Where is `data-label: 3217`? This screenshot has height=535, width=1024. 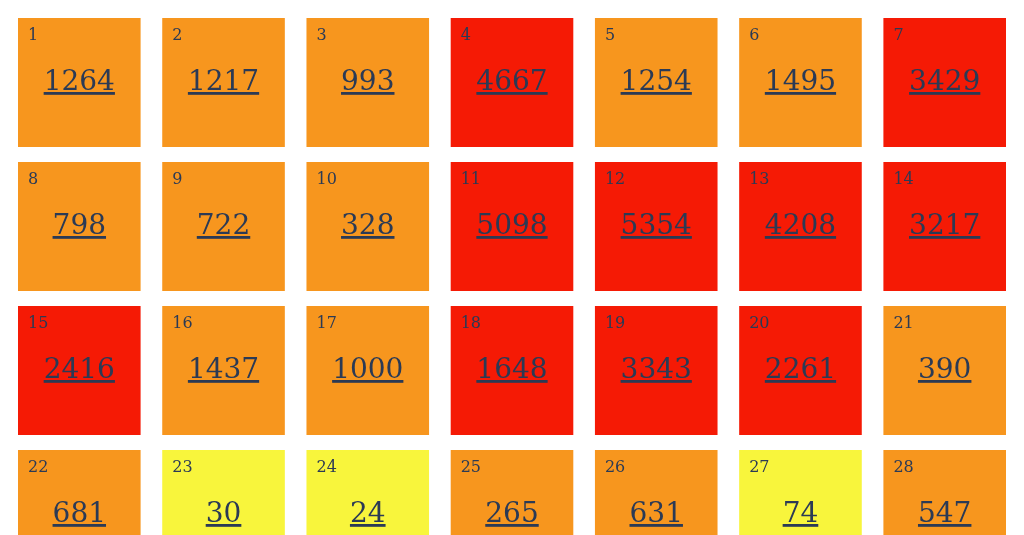 data-label: 3217 is located at coordinates (945, 224).